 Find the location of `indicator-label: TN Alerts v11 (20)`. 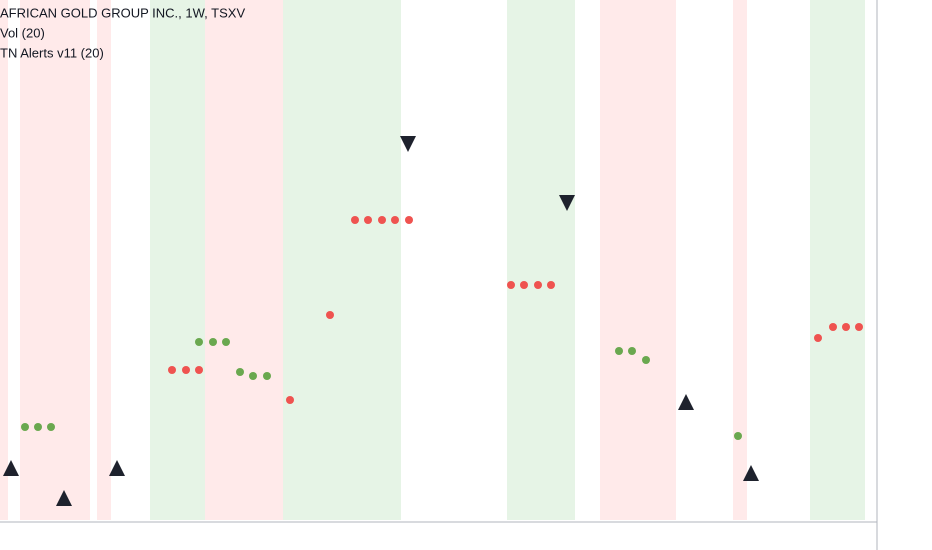

indicator-label: TN Alerts v11 (20) is located at coordinates (52, 52).